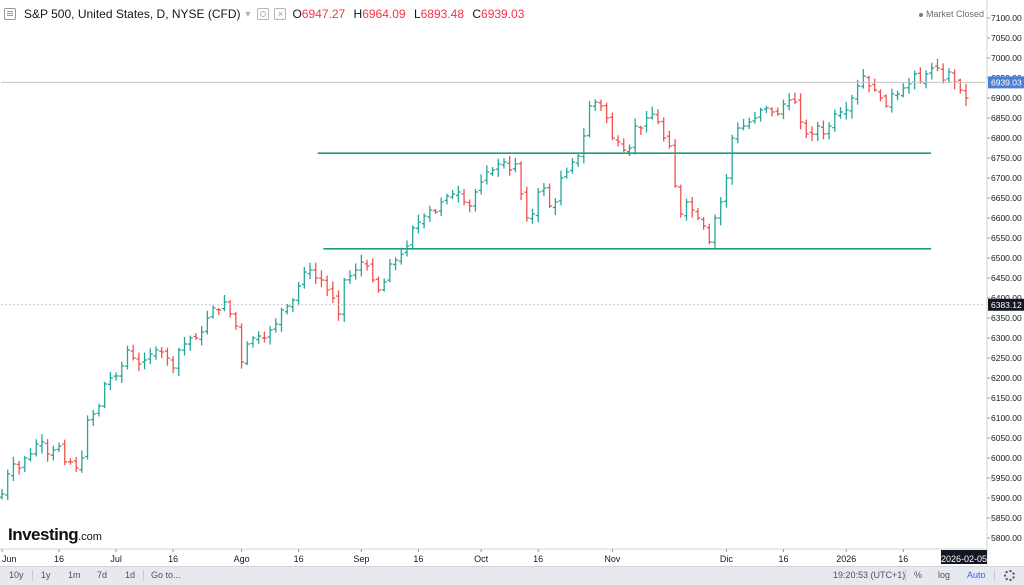  Describe the element at coordinates (417, 14) in the screenshot. I see `low-label: L` at that location.